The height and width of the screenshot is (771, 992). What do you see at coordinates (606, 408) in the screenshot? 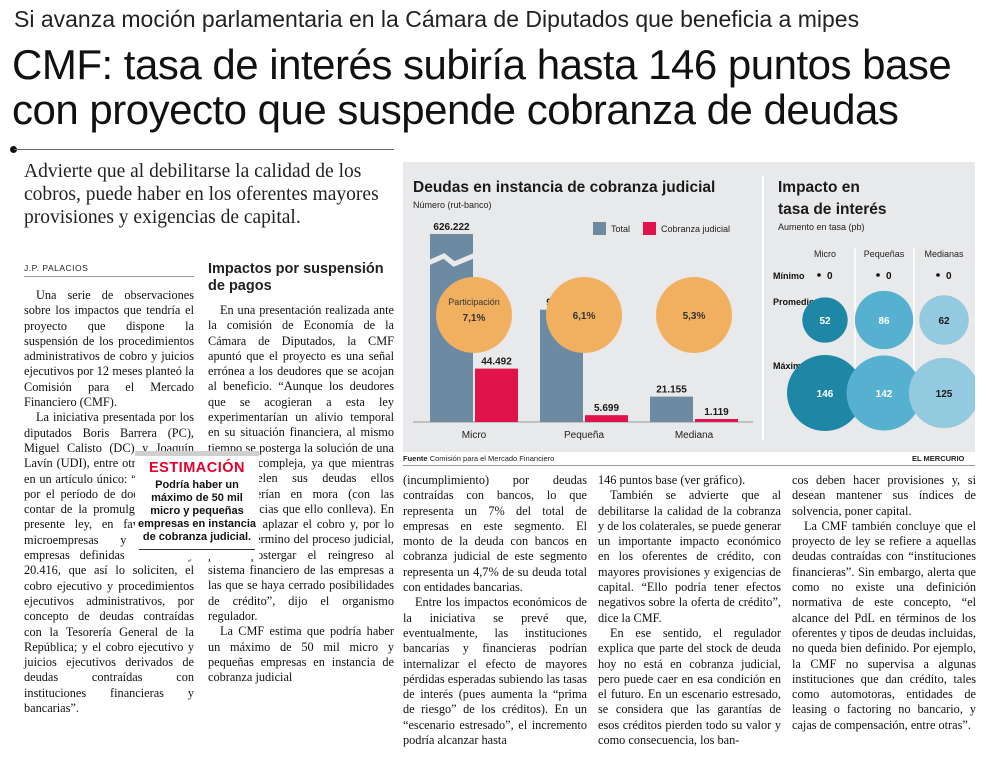
I see `bar-label-cobranza: 5.699` at bounding box center [606, 408].